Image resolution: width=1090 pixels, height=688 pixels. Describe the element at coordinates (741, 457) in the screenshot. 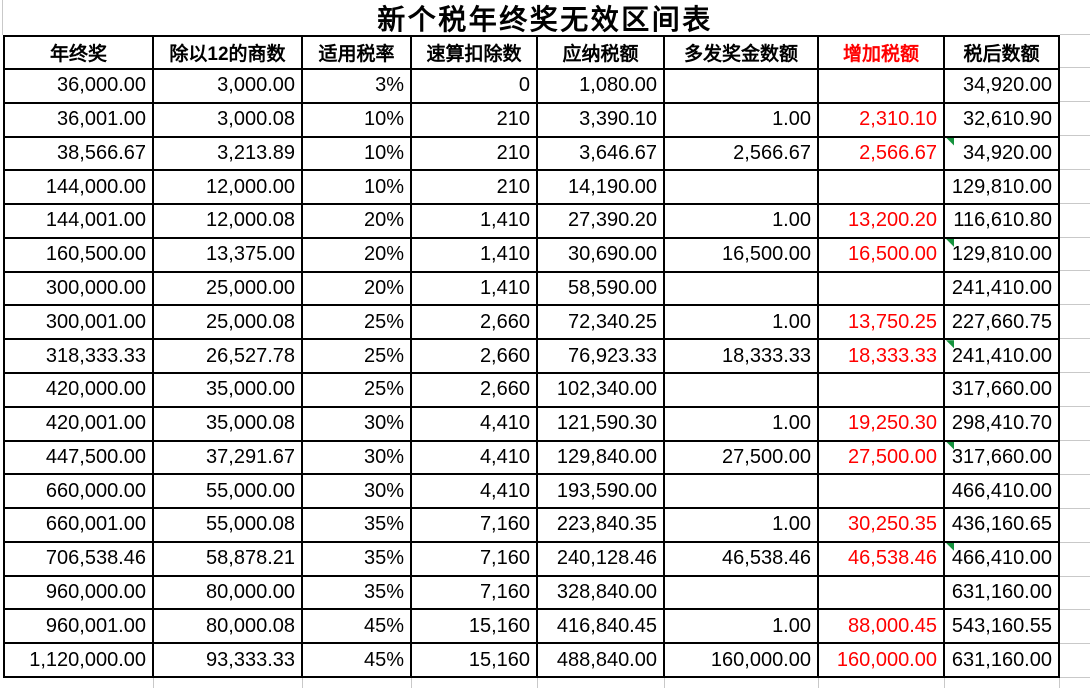

I see `table-cell: 27,500.00` at that location.